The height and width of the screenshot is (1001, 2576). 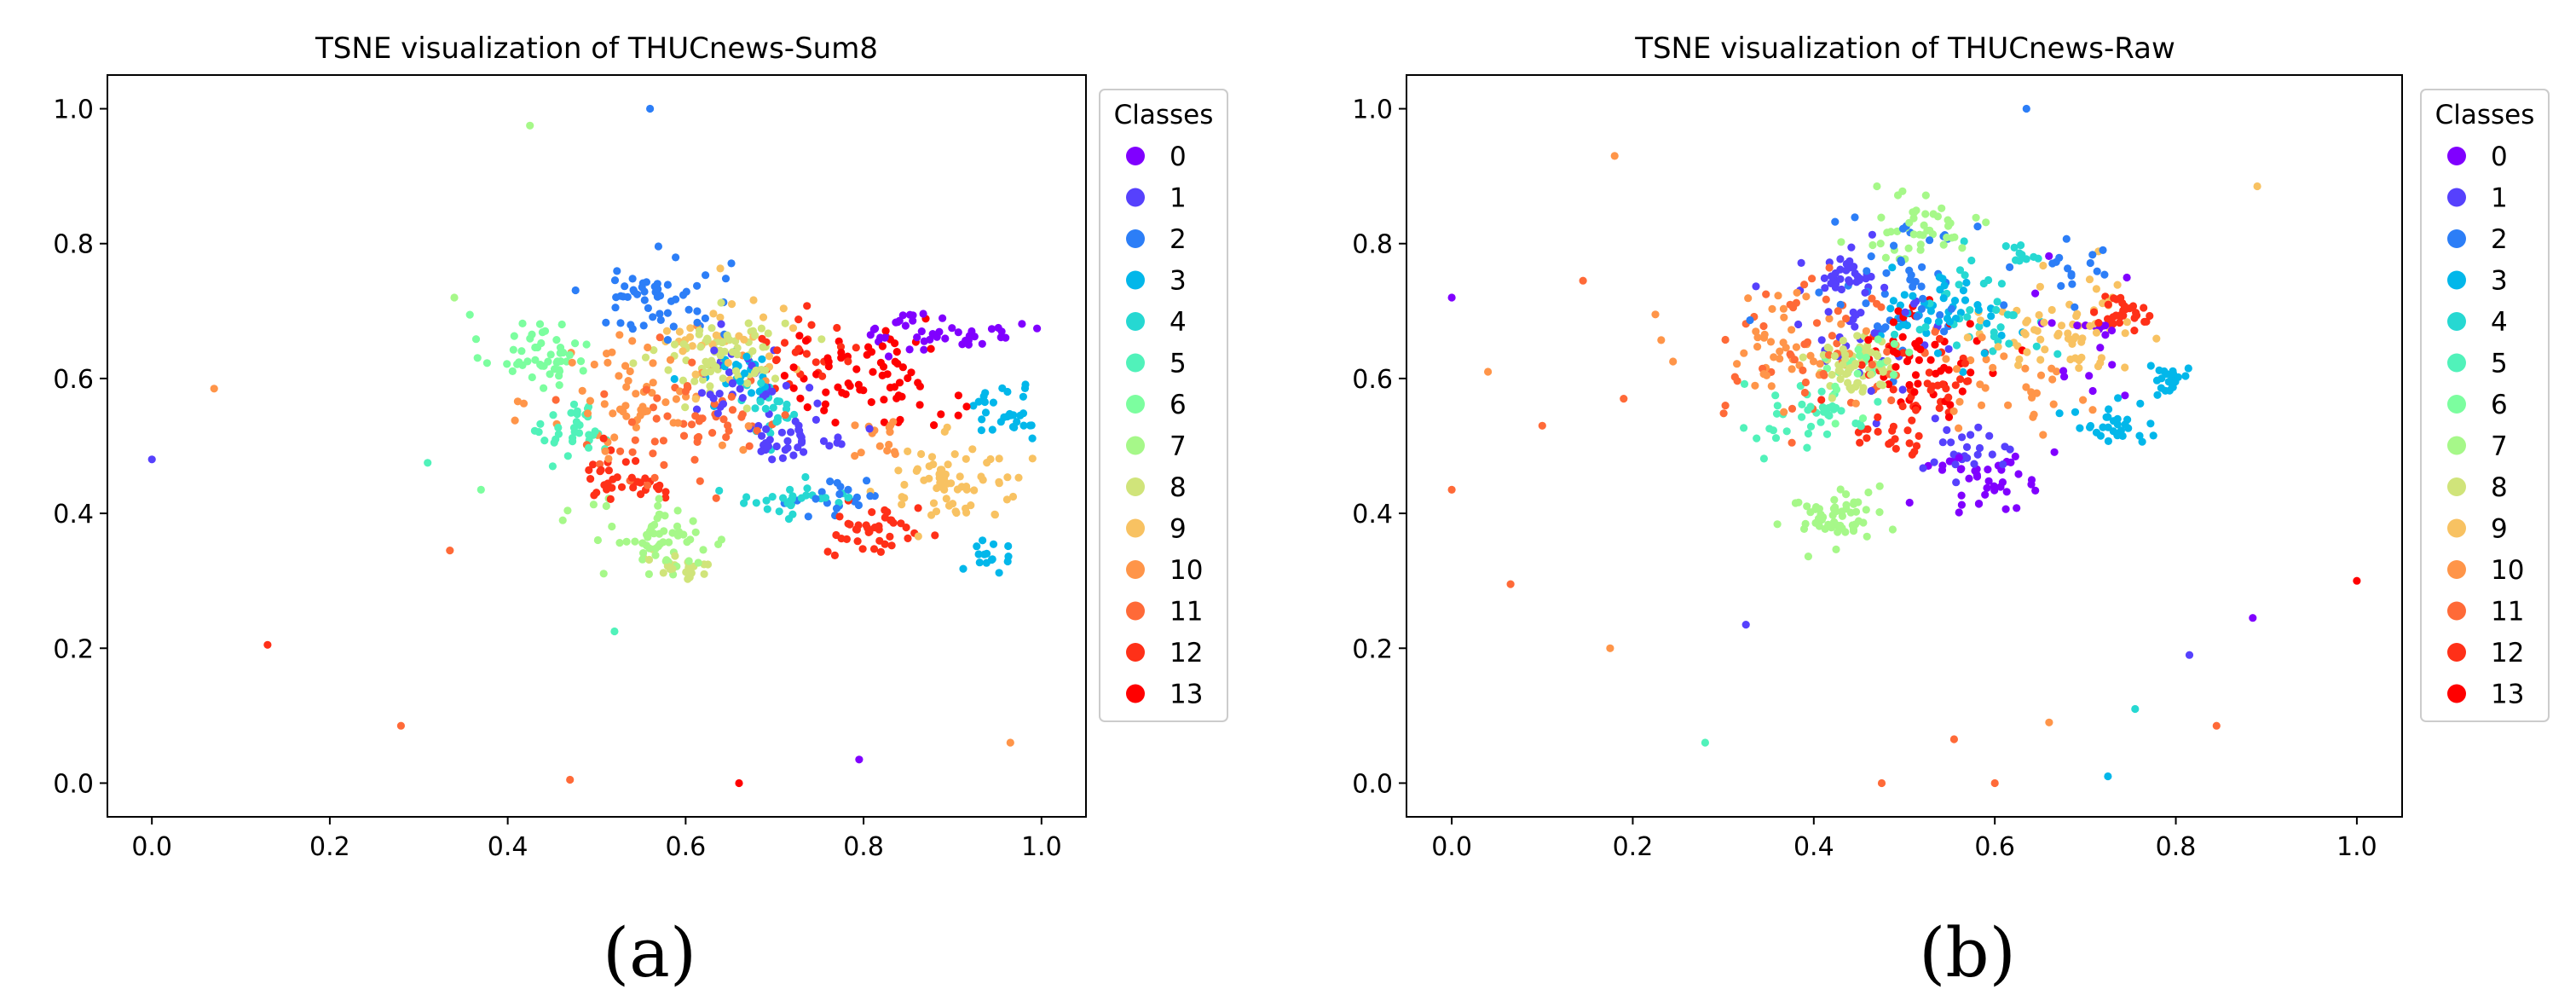 I want to click on chart-title: TSNE visualization of THUCnews-Sum8, so click(x=596, y=49).